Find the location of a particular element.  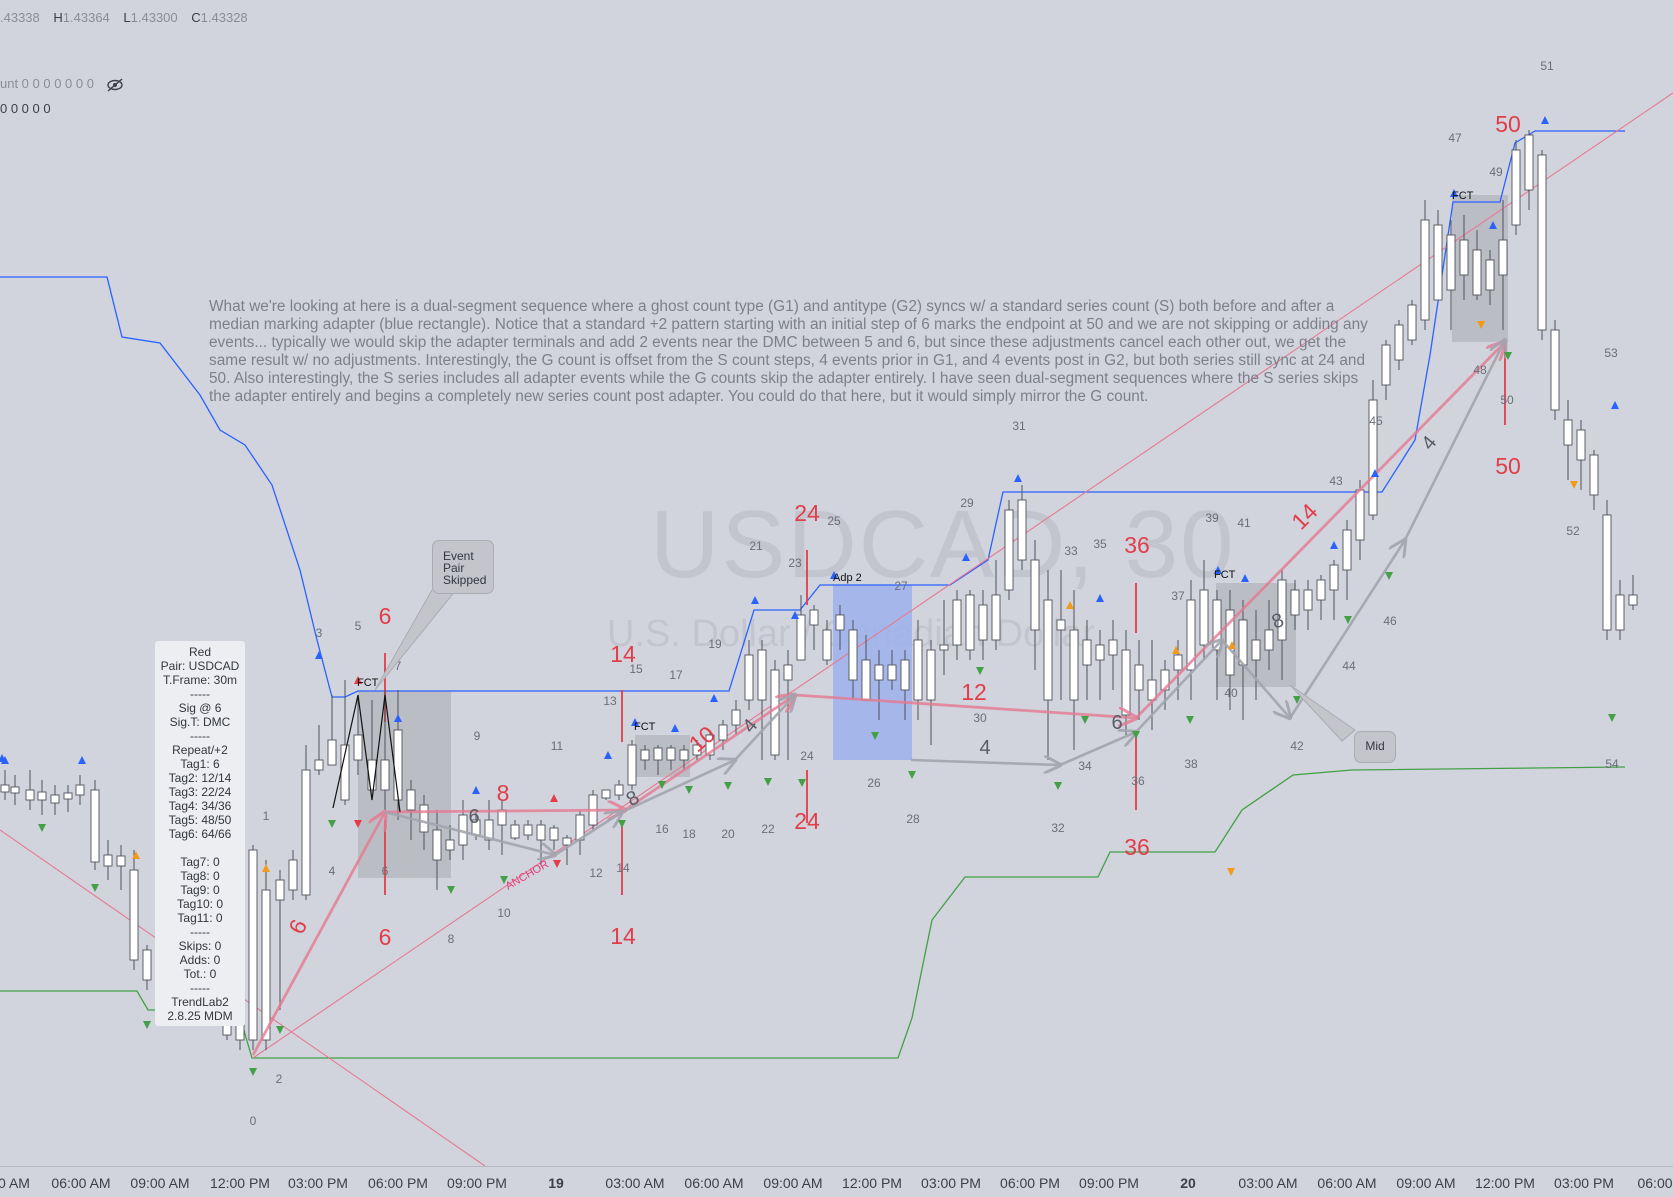

count-label: 32 is located at coordinates (1058, 828).